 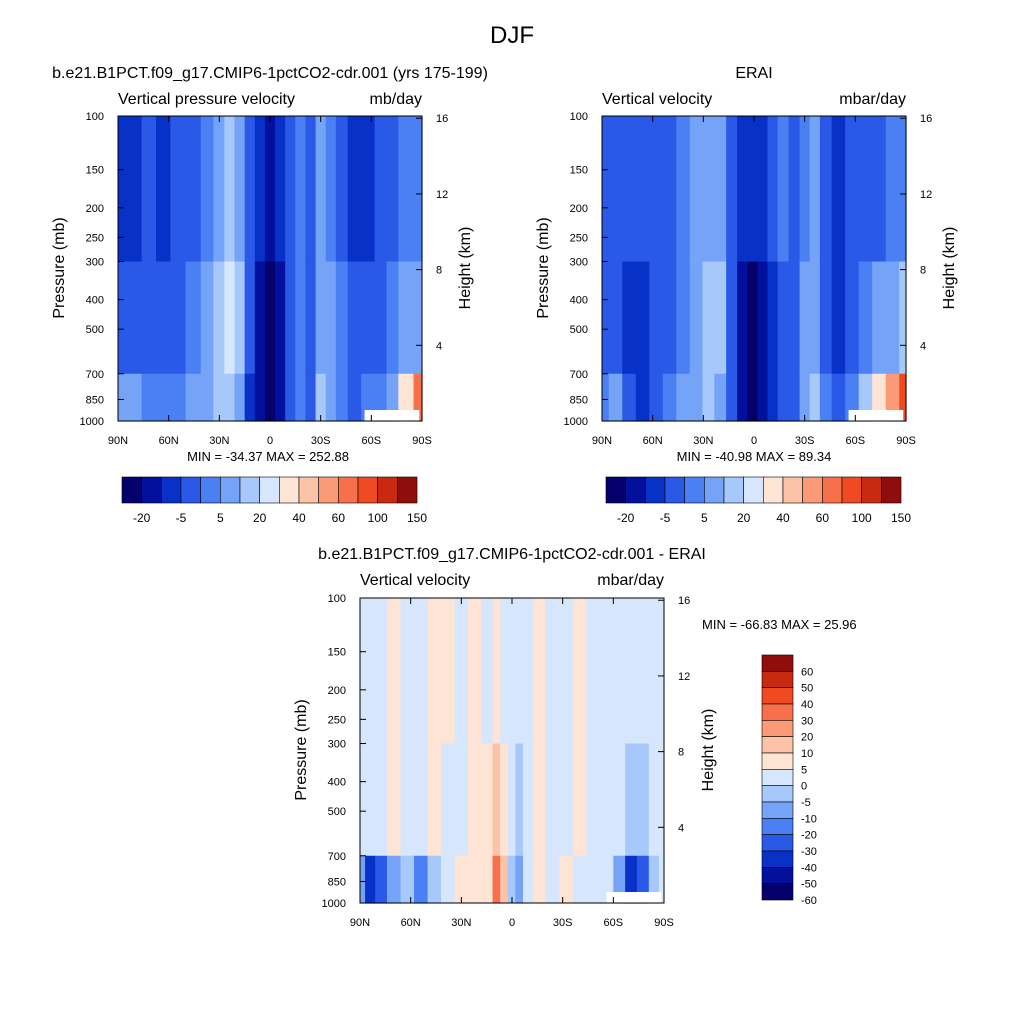 What do you see at coordinates (684, 601) in the screenshot?
I see `y-right-tick-label: 16` at bounding box center [684, 601].